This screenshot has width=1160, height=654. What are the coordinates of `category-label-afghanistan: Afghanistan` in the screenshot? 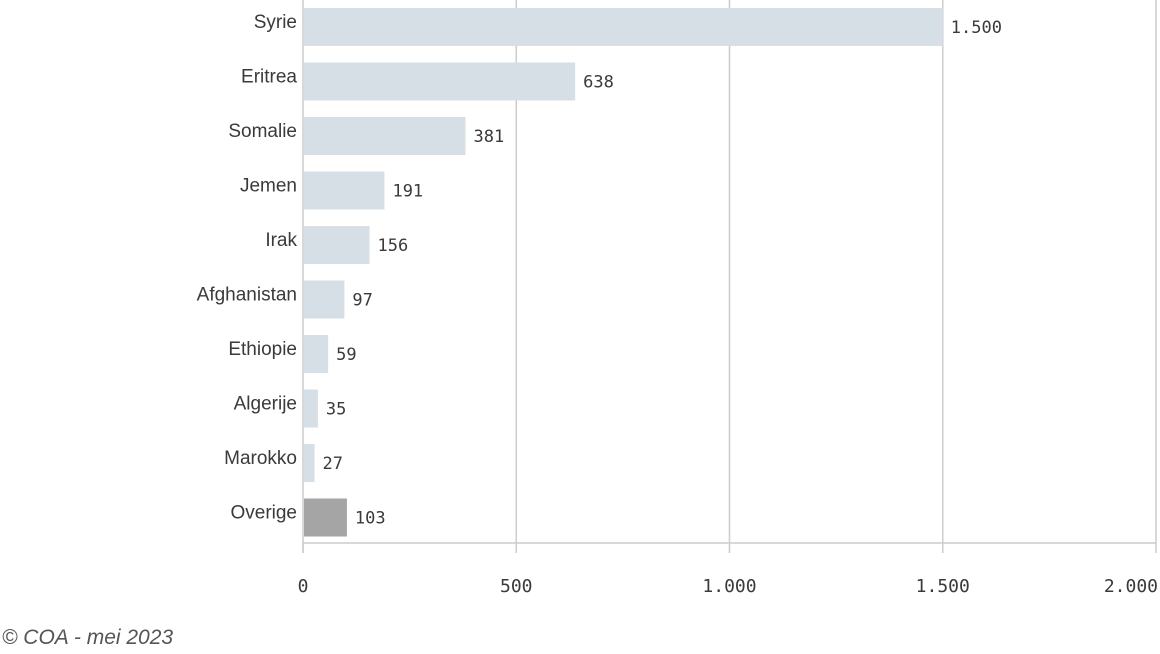 It's located at (247, 295).